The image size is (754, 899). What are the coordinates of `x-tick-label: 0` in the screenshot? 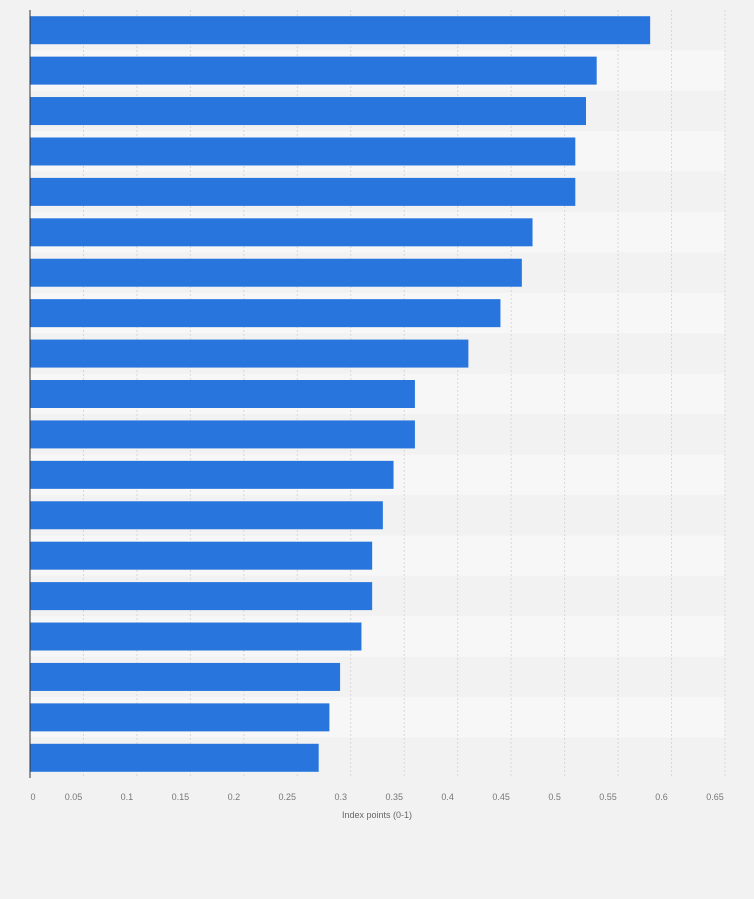 It's located at (32, 797).